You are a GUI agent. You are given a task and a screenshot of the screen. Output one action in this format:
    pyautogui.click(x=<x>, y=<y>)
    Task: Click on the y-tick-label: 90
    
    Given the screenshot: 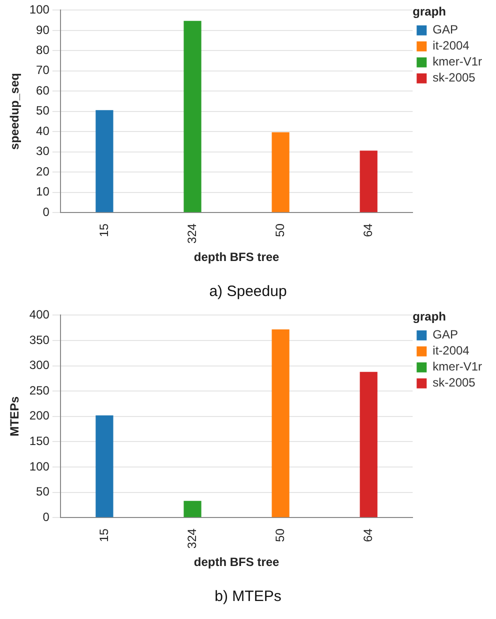 What is the action you would take?
    pyautogui.click(x=43, y=29)
    